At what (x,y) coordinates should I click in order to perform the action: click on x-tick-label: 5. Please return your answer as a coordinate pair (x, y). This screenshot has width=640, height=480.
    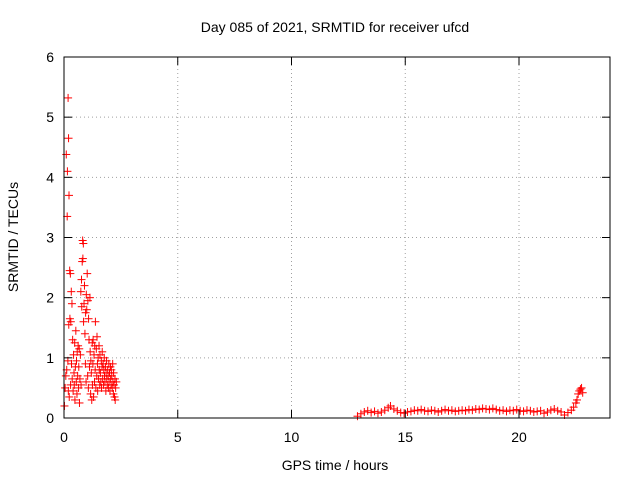
    Looking at the image, I should click on (178, 437).